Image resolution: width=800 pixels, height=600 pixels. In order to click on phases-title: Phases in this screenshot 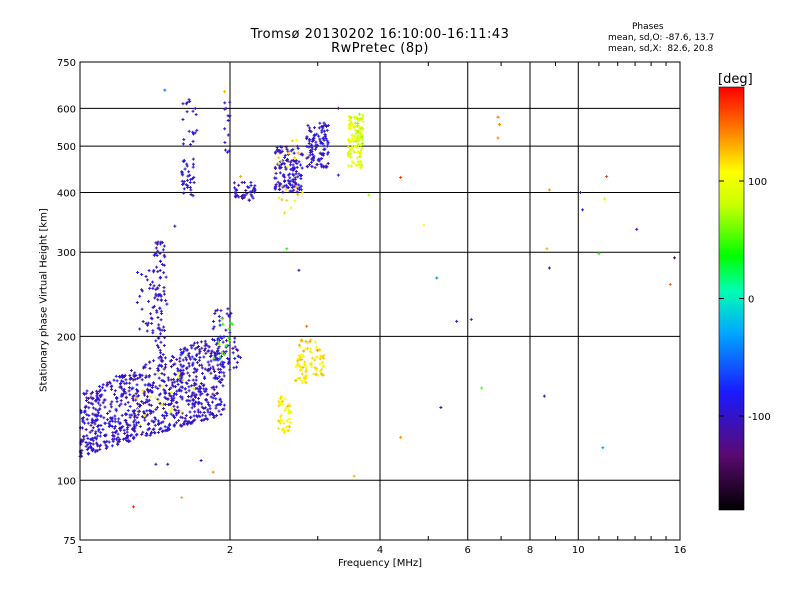, I will do `click(648, 27)`.